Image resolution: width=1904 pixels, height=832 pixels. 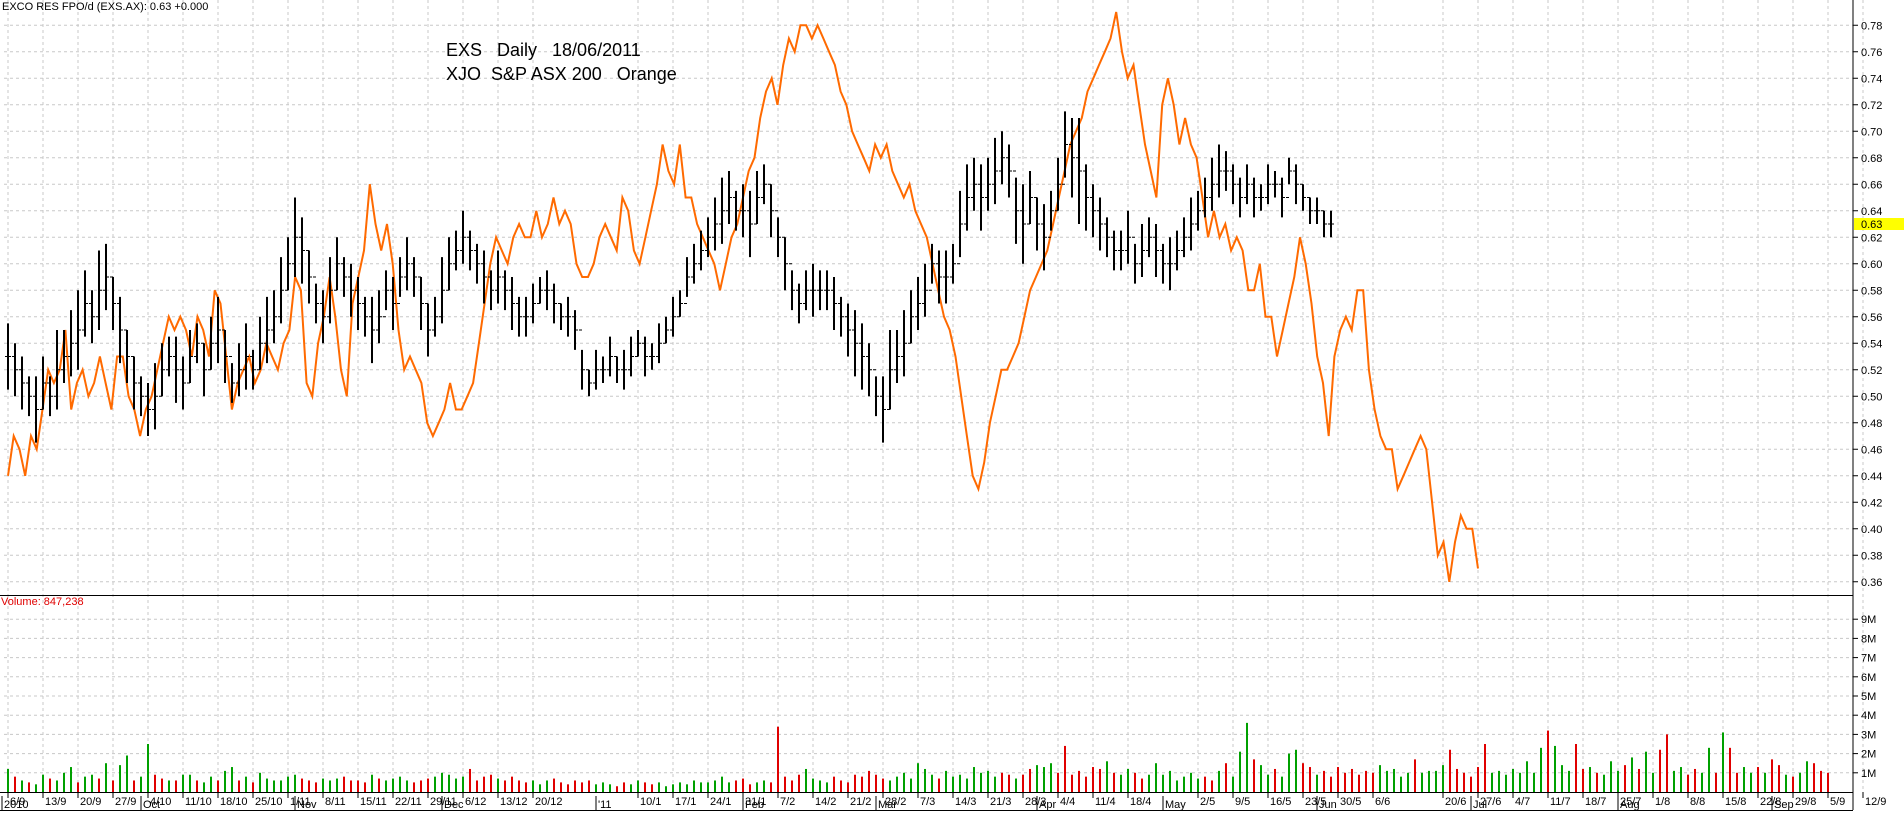 What do you see at coordinates (1871, 397) in the screenshot?
I see `price-tick-label: 0.50` at bounding box center [1871, 397].